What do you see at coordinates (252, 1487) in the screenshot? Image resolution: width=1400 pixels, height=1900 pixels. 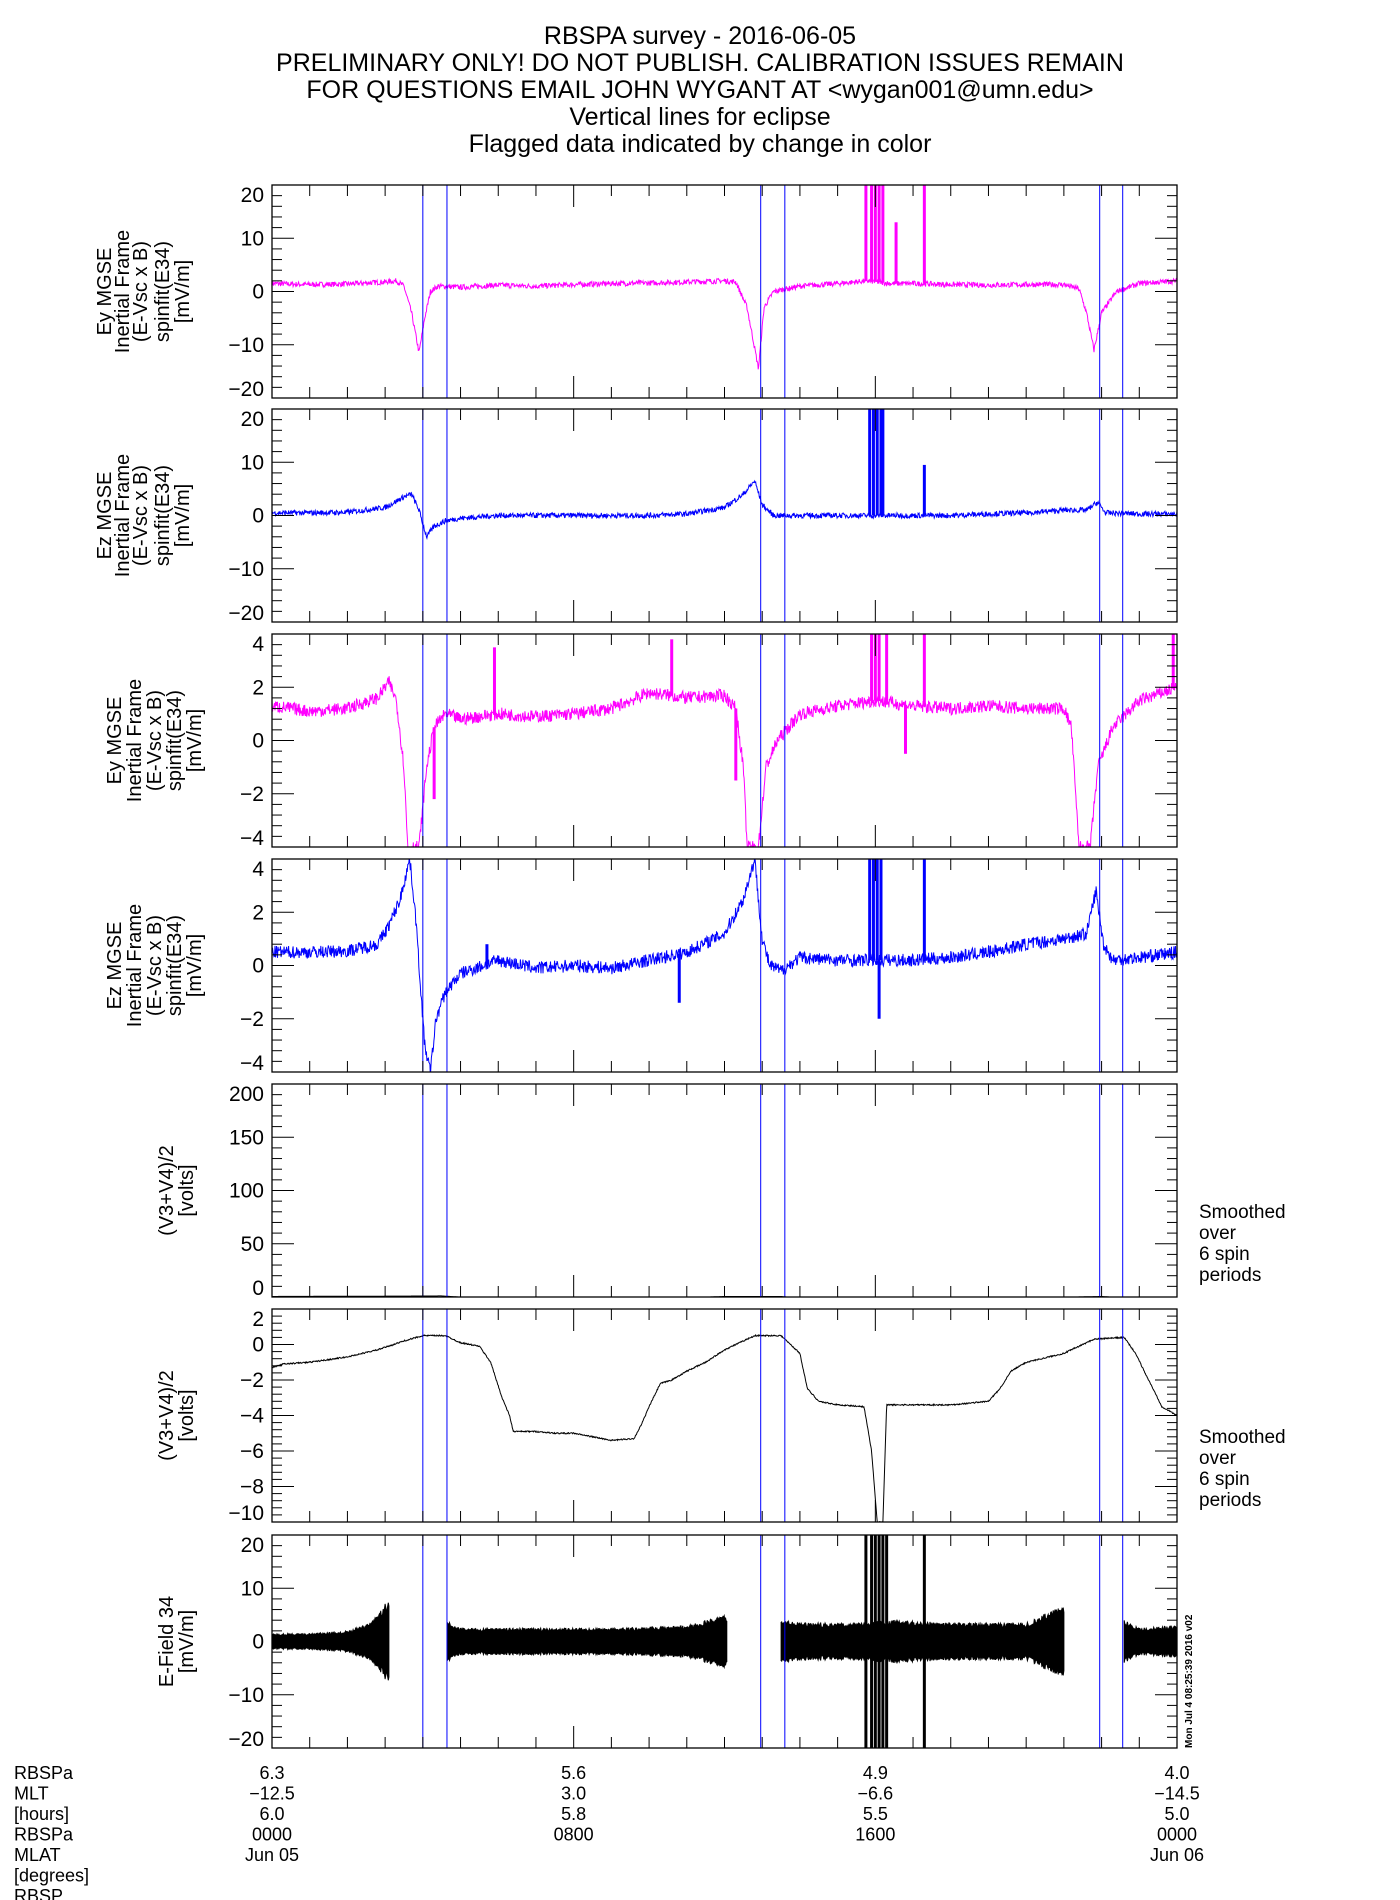 I see `y-tick-label: −8` at bounding box center [252, 1487].